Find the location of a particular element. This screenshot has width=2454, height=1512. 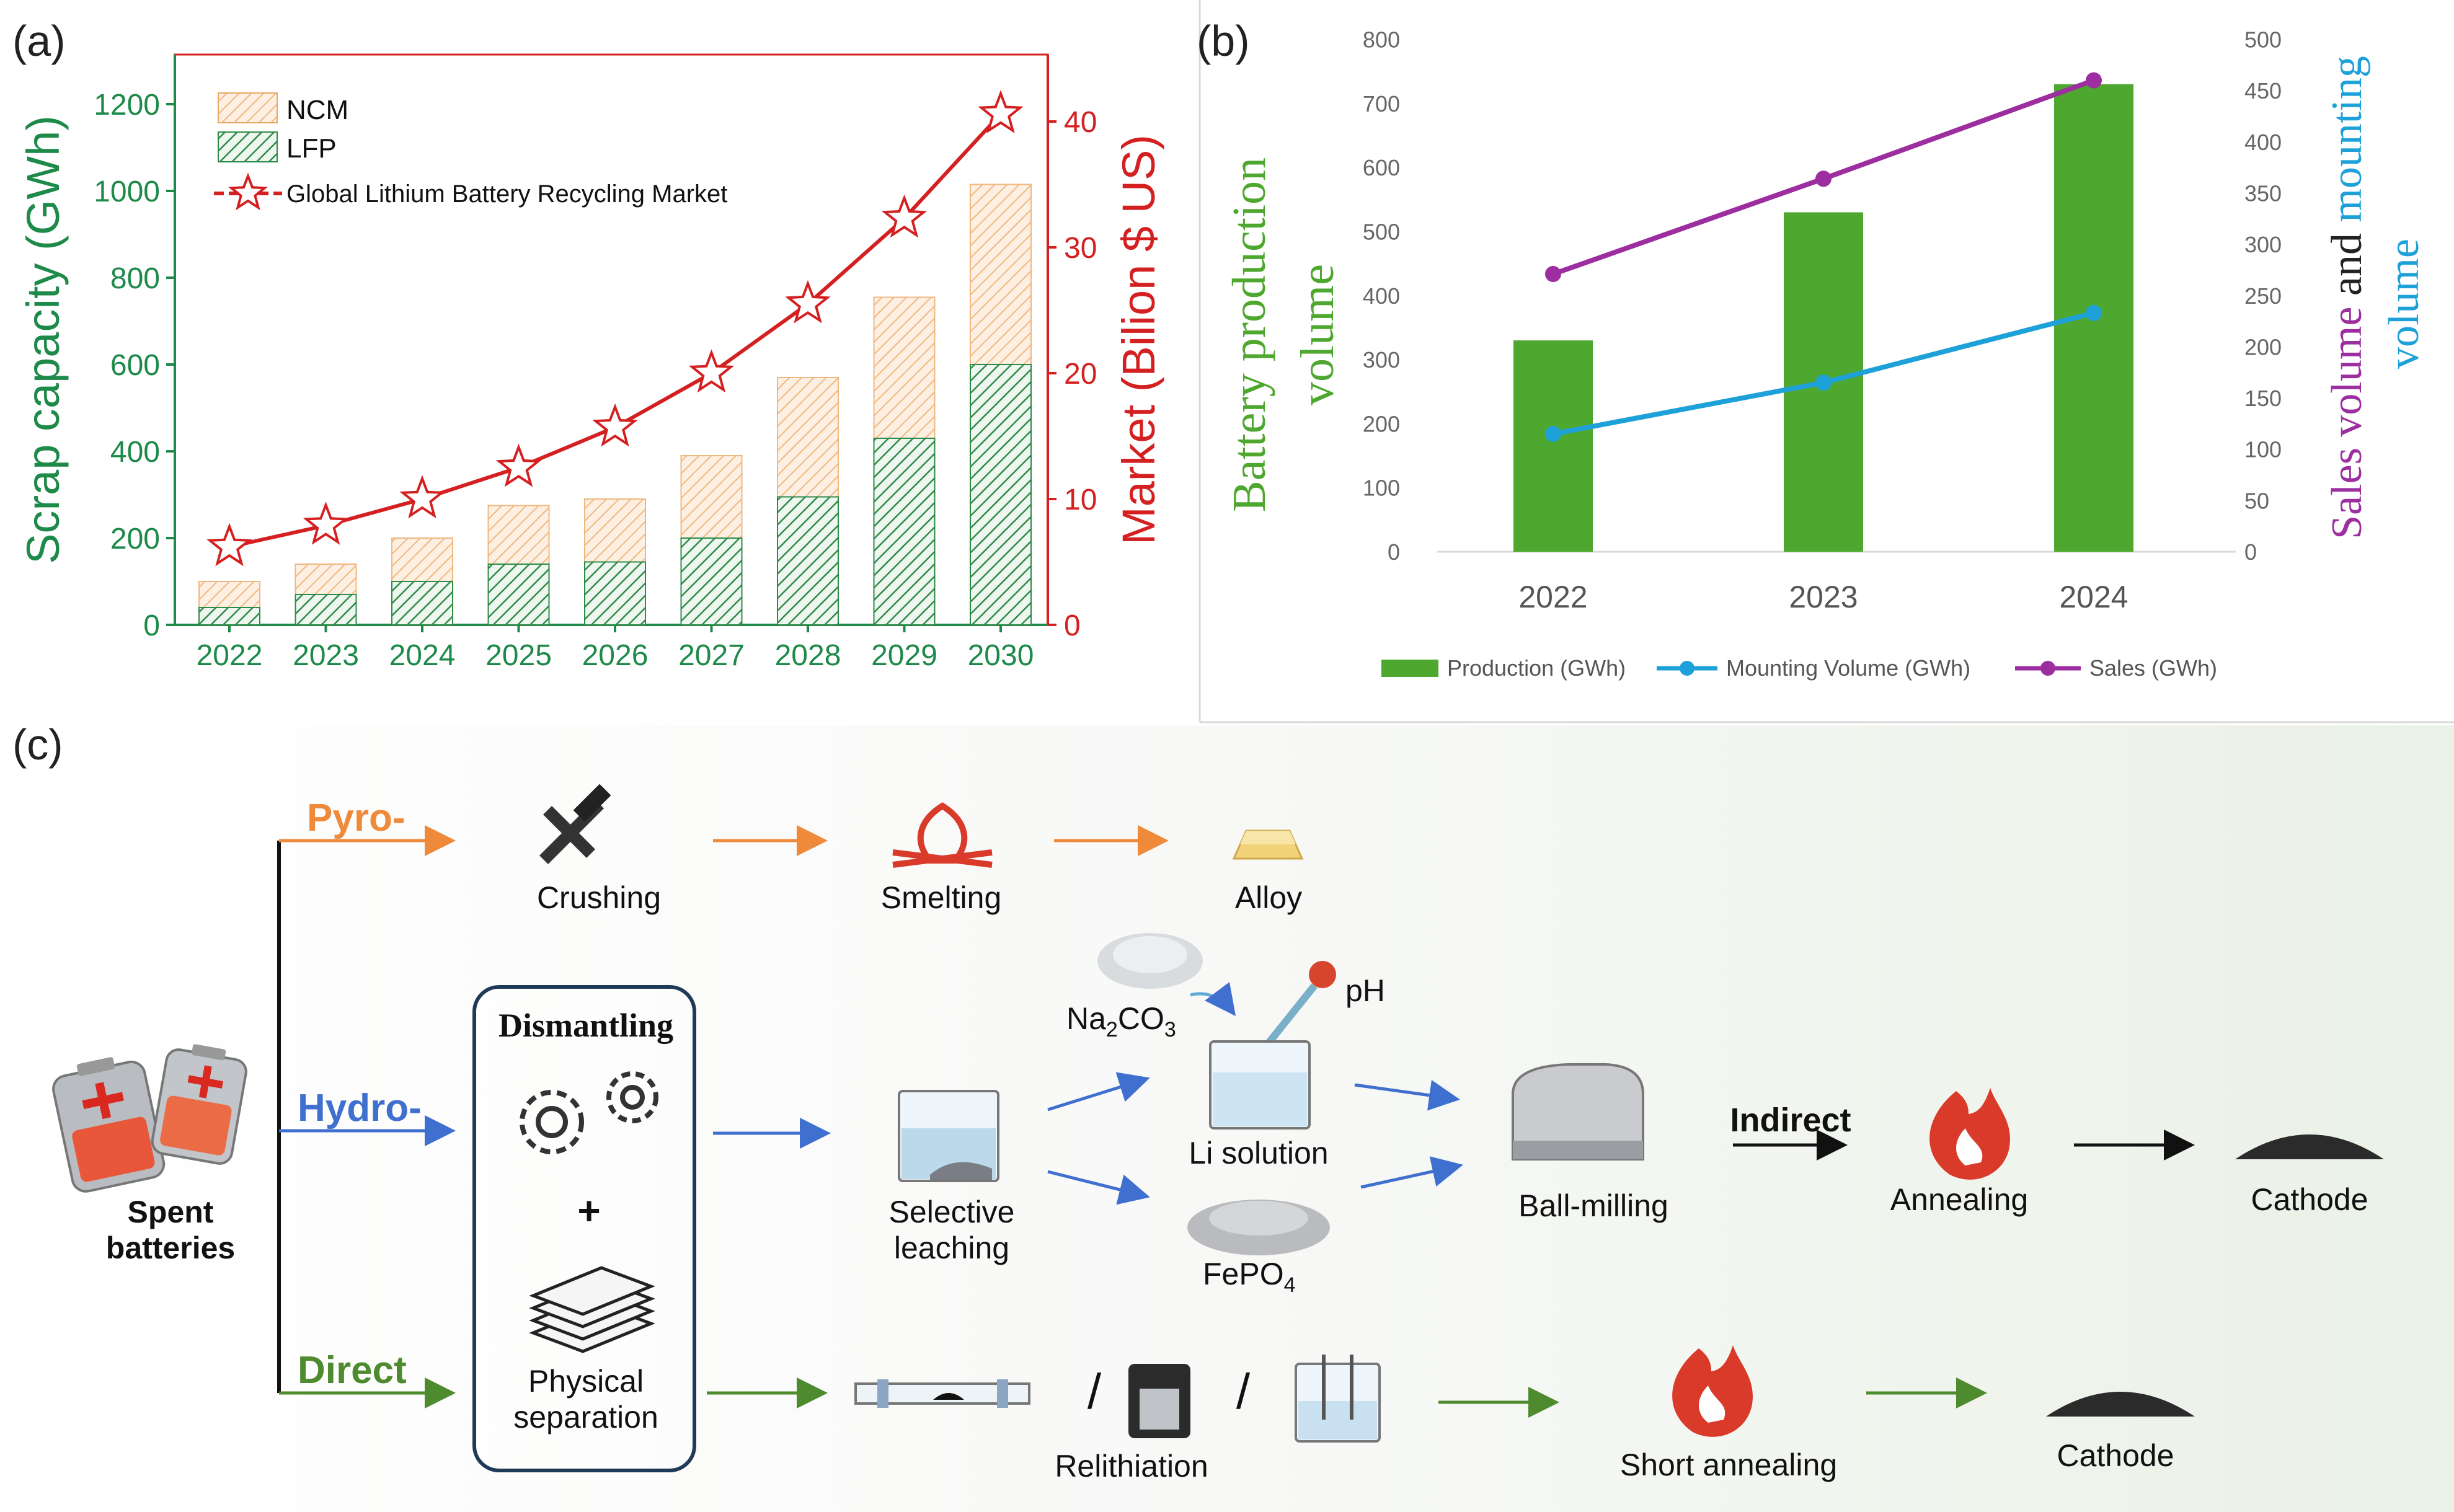

y2-tick-label-b: 400 is located at coordinates (2263, 143).